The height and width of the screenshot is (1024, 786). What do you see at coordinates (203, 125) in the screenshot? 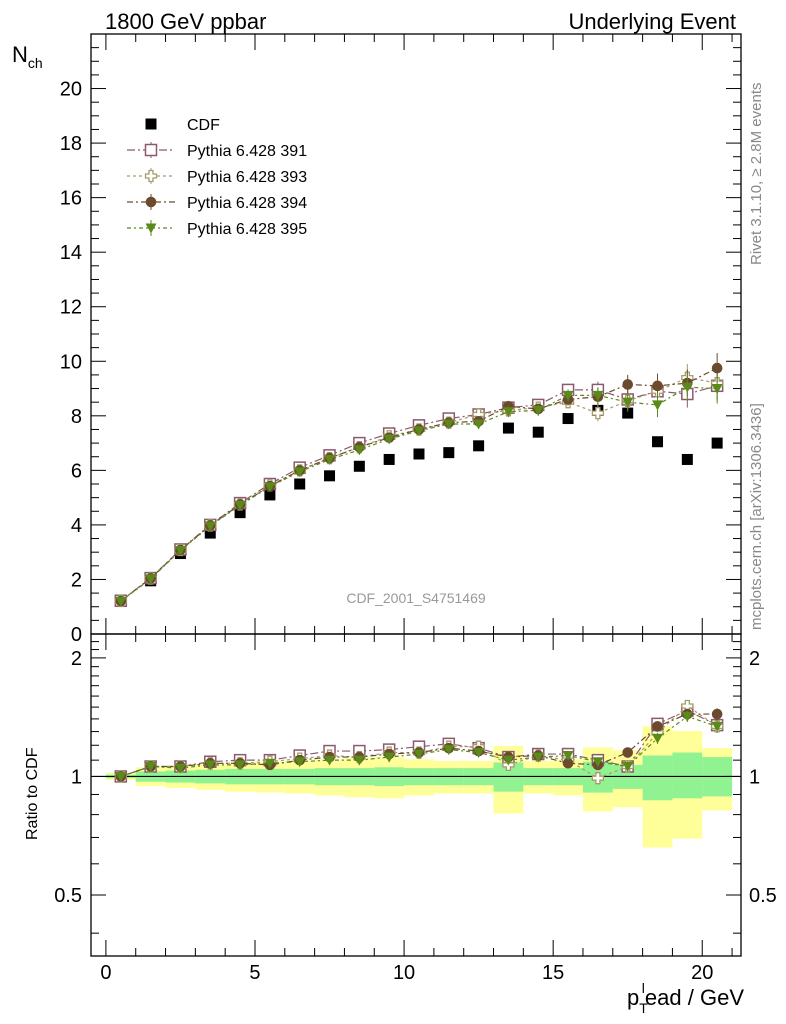
I see `legend-label: CDF` at bounding box center [203, 125].